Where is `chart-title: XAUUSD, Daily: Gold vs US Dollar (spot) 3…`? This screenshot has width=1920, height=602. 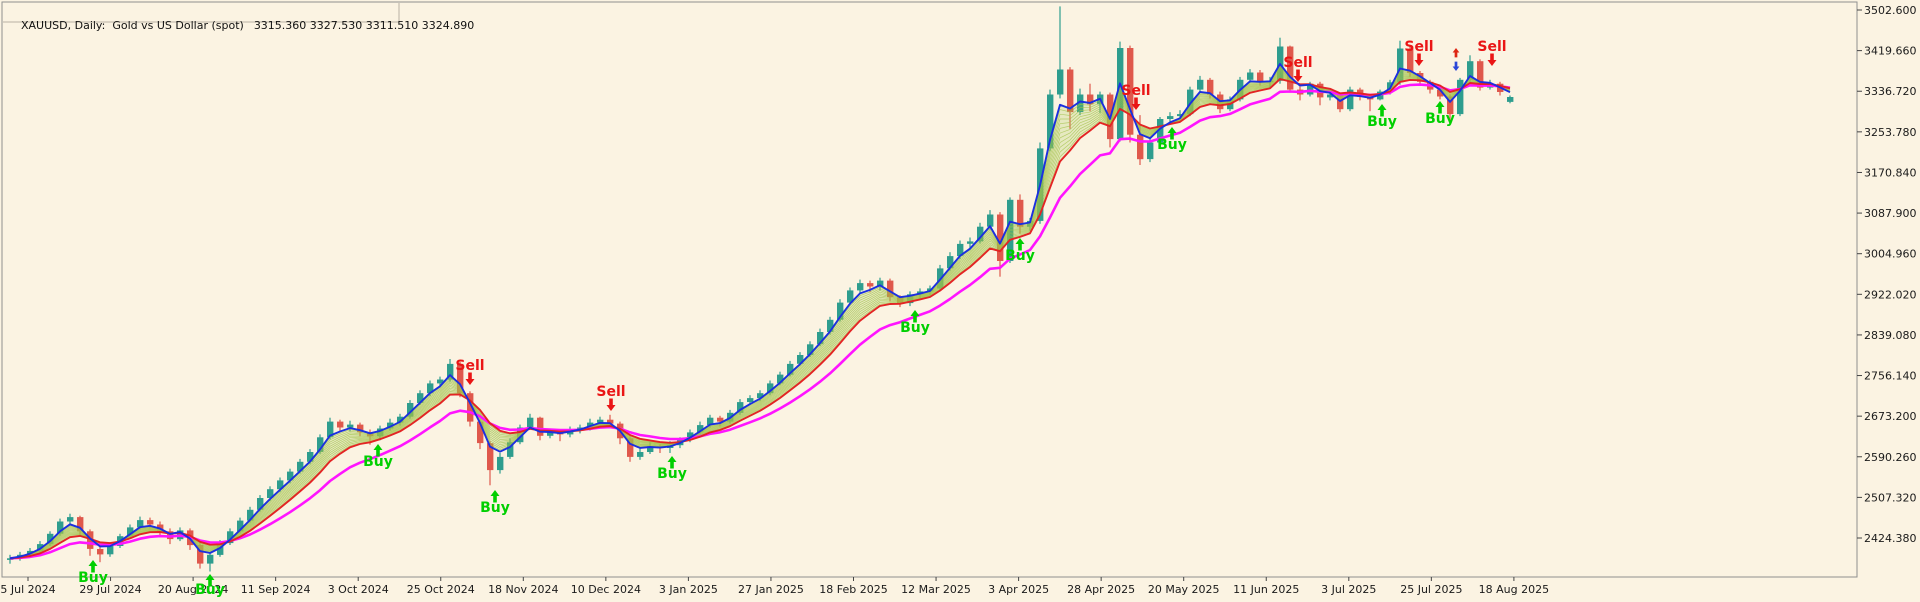
chart-title: XAUUSD, Daily: Gold vs US Dollar (spot) 3… is located at coordinates (240, 25).